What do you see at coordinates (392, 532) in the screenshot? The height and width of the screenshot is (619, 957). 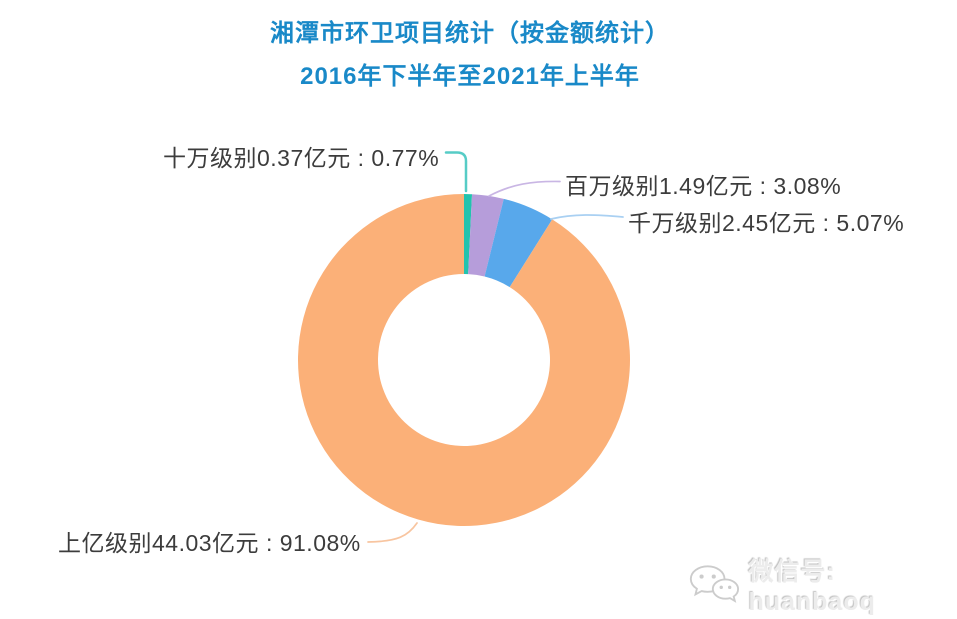 I see `leader-line-shangyi` at bounding box center [392, 532].